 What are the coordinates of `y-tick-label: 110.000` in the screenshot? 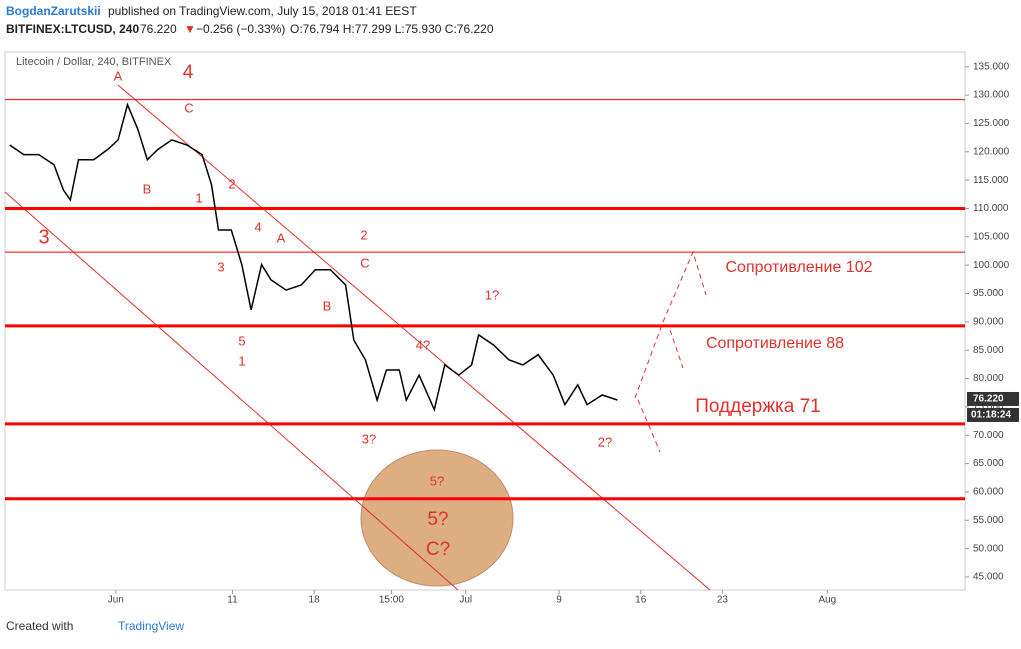 It's located at (991, 208).